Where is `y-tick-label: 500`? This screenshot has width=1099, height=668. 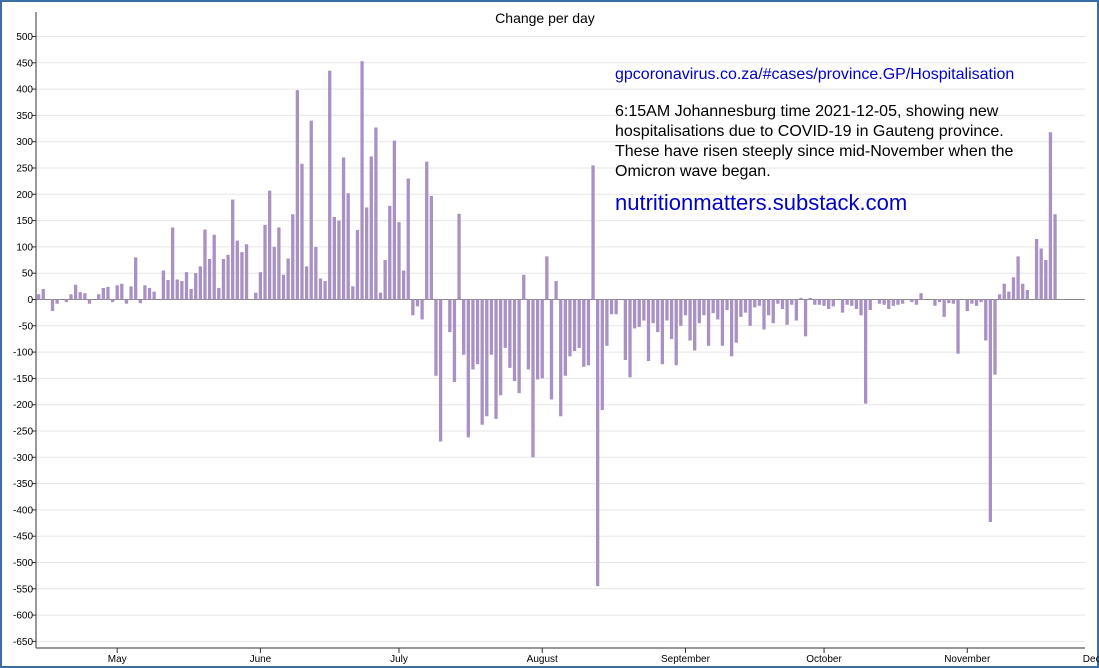 y-tick-label: 500 is located at coordinates (24, 37).